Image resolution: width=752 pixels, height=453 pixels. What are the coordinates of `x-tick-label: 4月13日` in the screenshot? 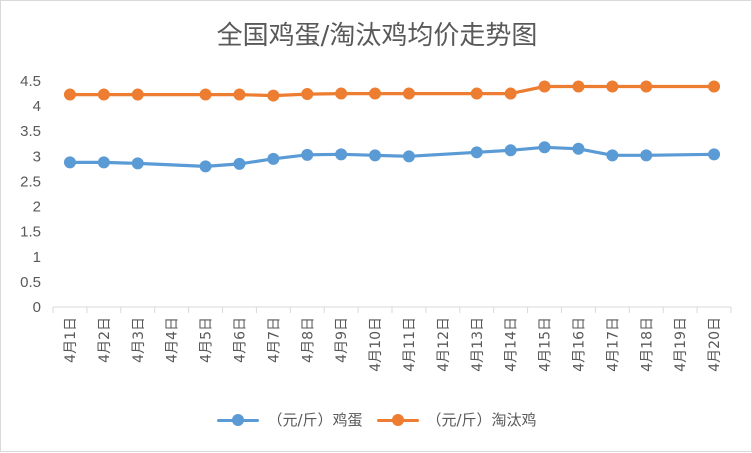 It's located at (478, 344).